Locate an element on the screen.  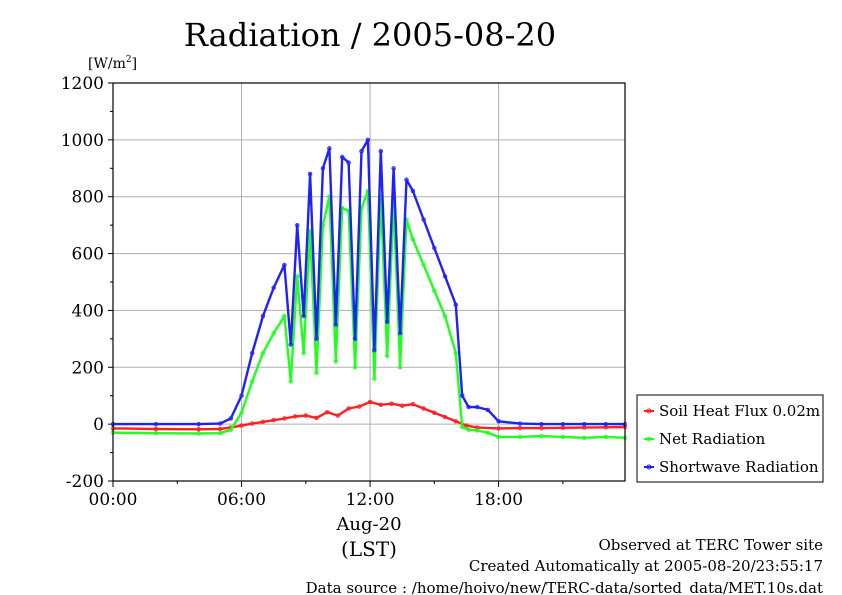
y-tick-label: 1200 is located at coordinates (82, 84).